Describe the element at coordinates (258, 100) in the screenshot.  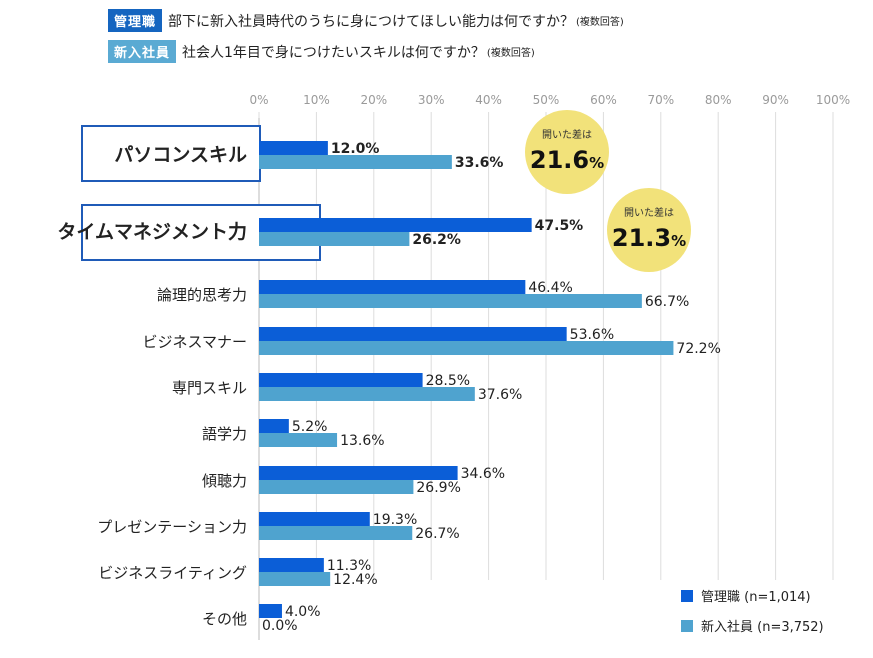
I see `x-tick-label: 0%` at that location.